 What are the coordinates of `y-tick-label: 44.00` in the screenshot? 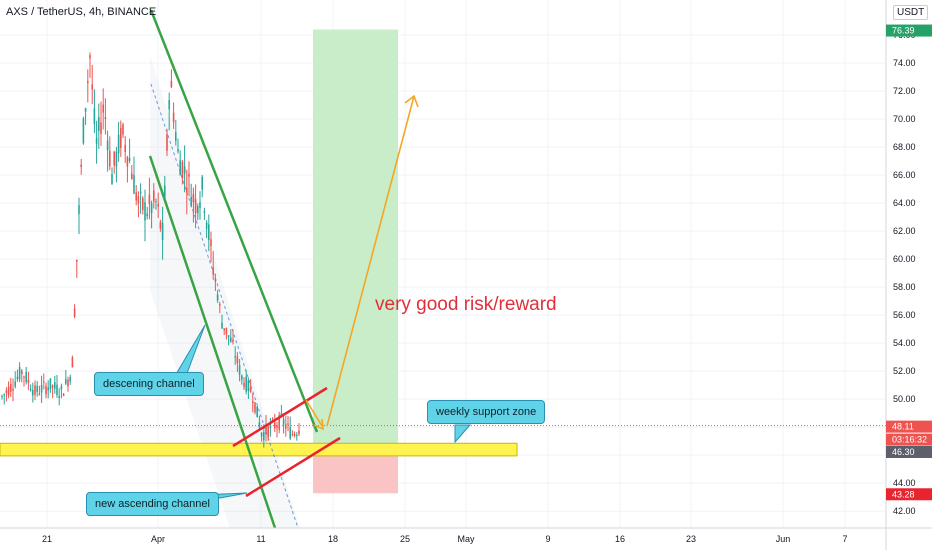 It's located at (904, 483).